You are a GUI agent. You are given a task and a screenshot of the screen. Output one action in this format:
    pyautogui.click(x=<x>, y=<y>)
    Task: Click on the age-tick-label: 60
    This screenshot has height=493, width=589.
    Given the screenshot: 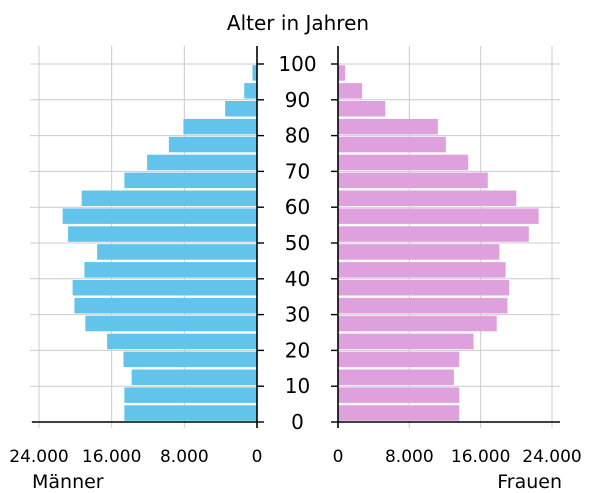 What is the action you would take?
    pyautogui.click(x=297, y=207)
    